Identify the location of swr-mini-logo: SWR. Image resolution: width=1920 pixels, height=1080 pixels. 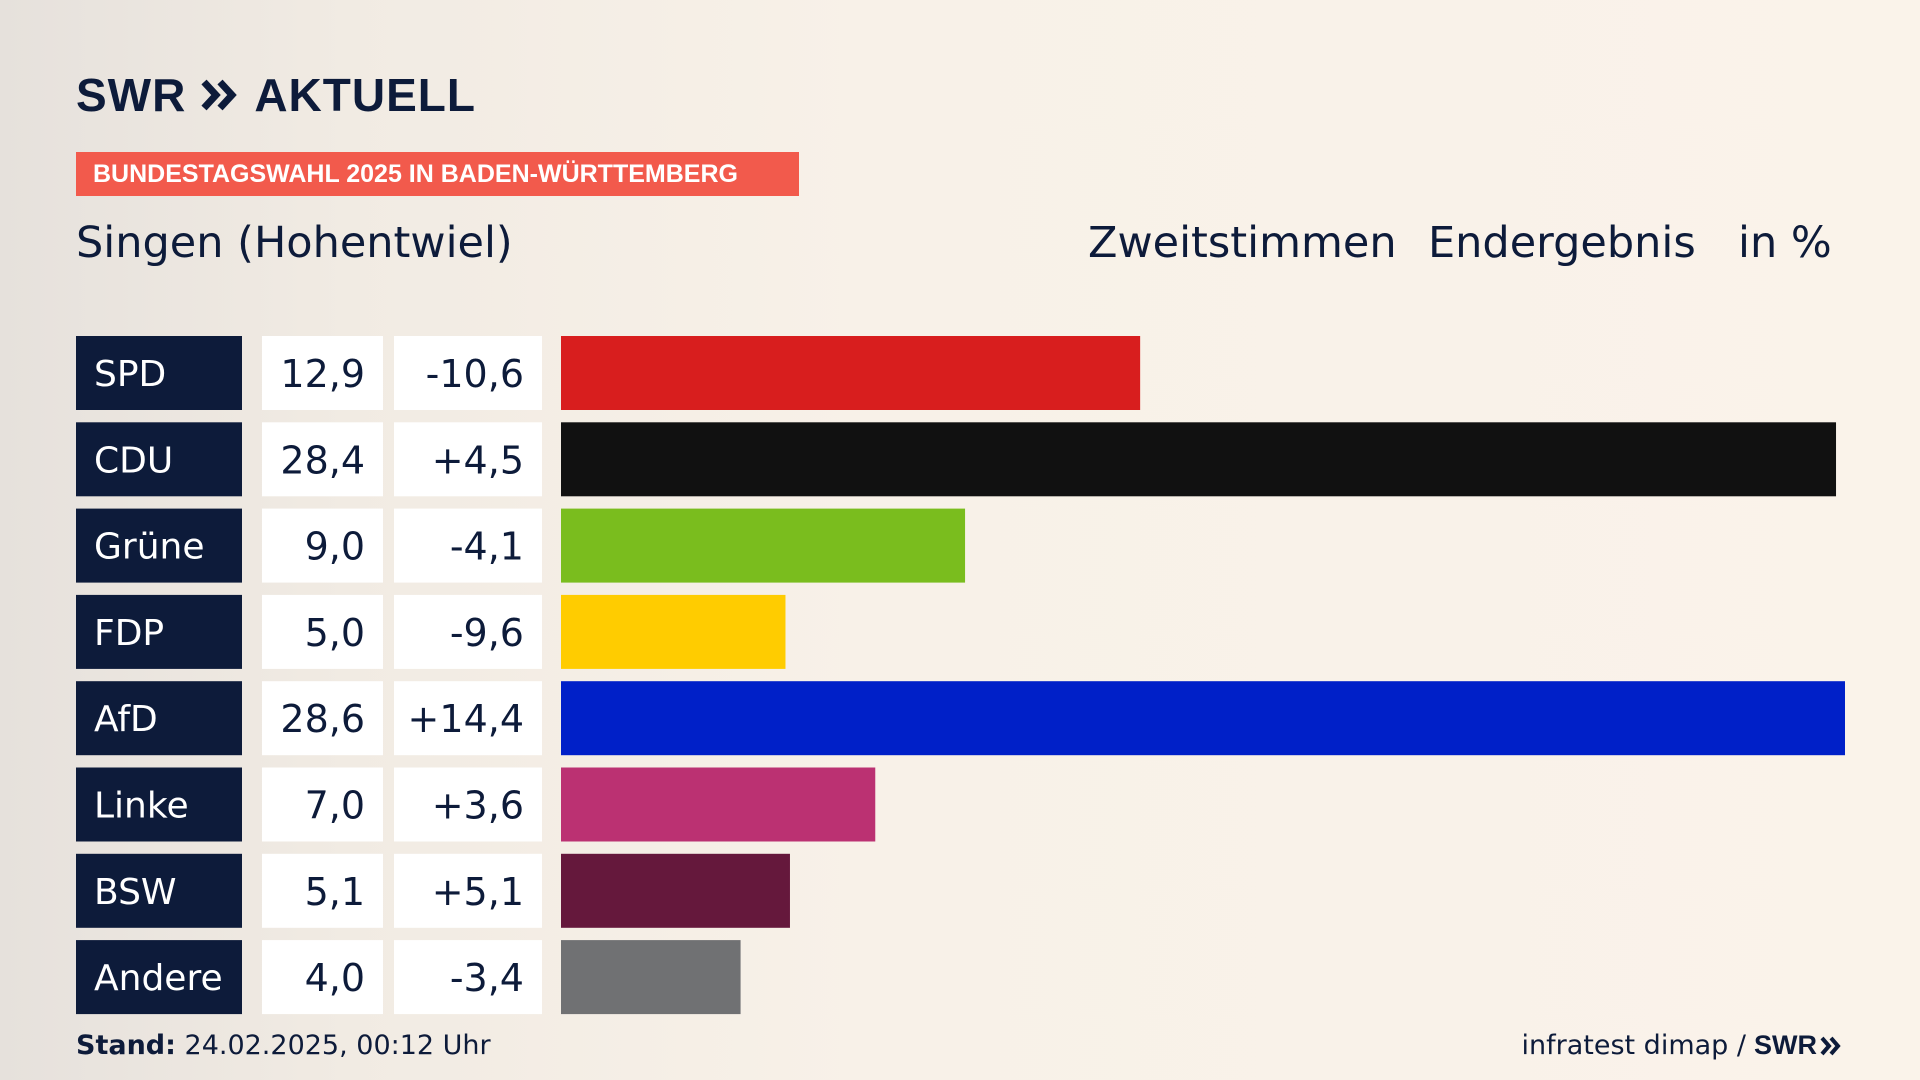
(1798, 1045).